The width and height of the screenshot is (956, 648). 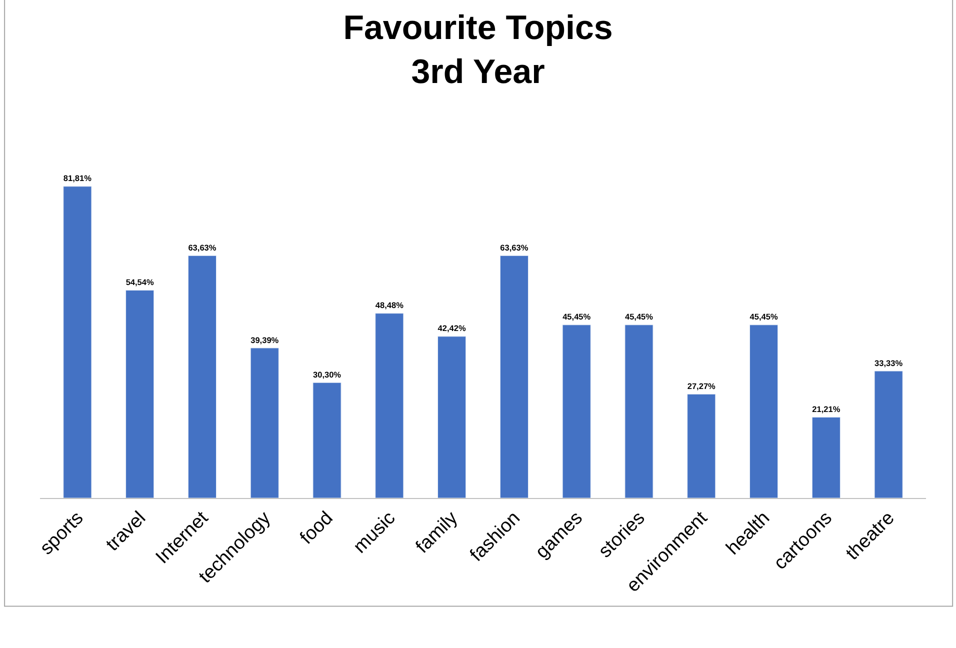 I want to click on chart-title: Favourite Topics 3rd Year, so click(x=478, y=50).